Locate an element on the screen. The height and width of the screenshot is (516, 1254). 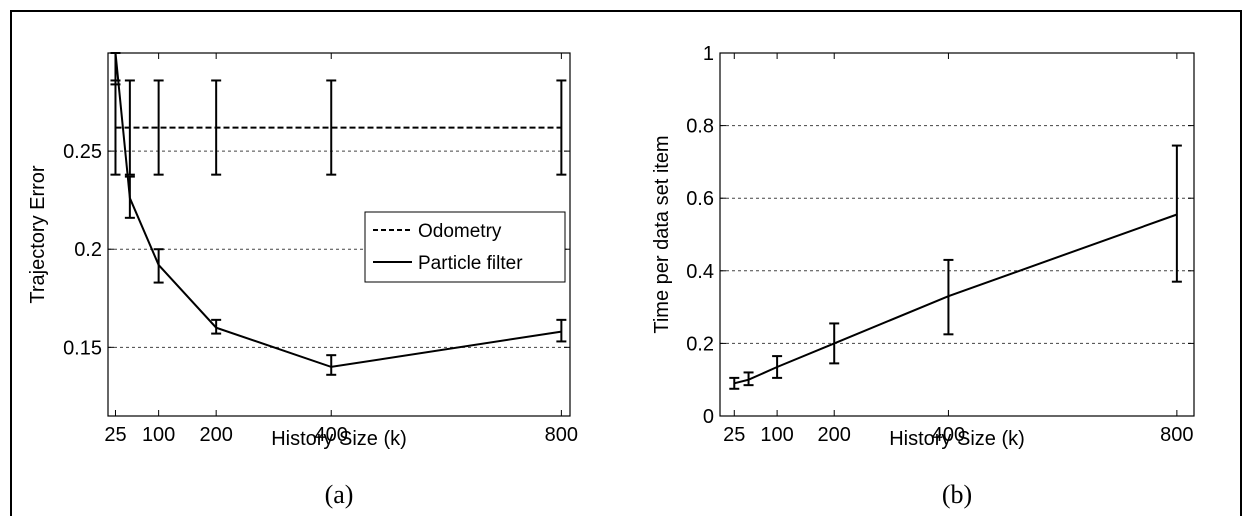
legend-box is located at coordinates (465, 247).